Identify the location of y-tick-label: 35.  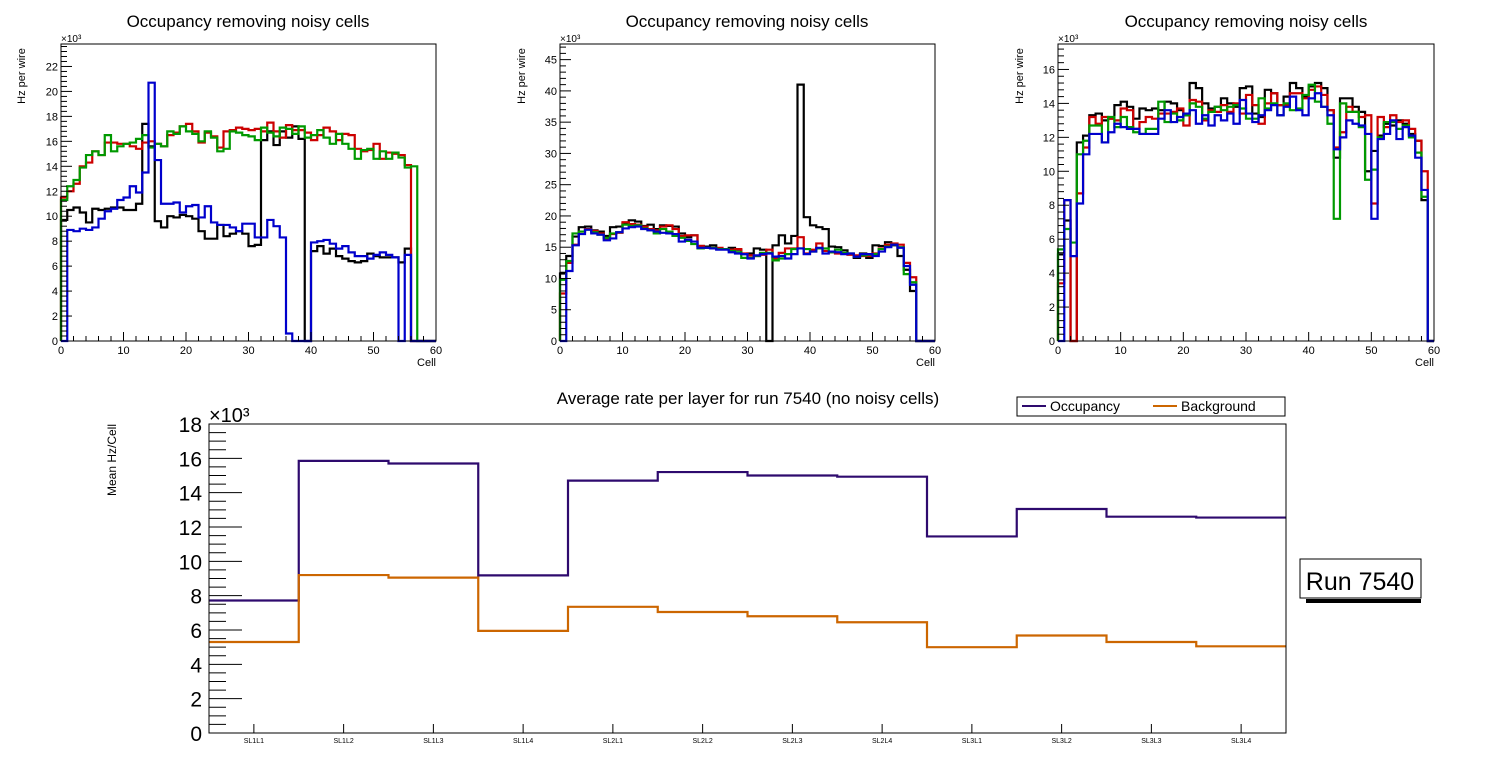
(551, 123).